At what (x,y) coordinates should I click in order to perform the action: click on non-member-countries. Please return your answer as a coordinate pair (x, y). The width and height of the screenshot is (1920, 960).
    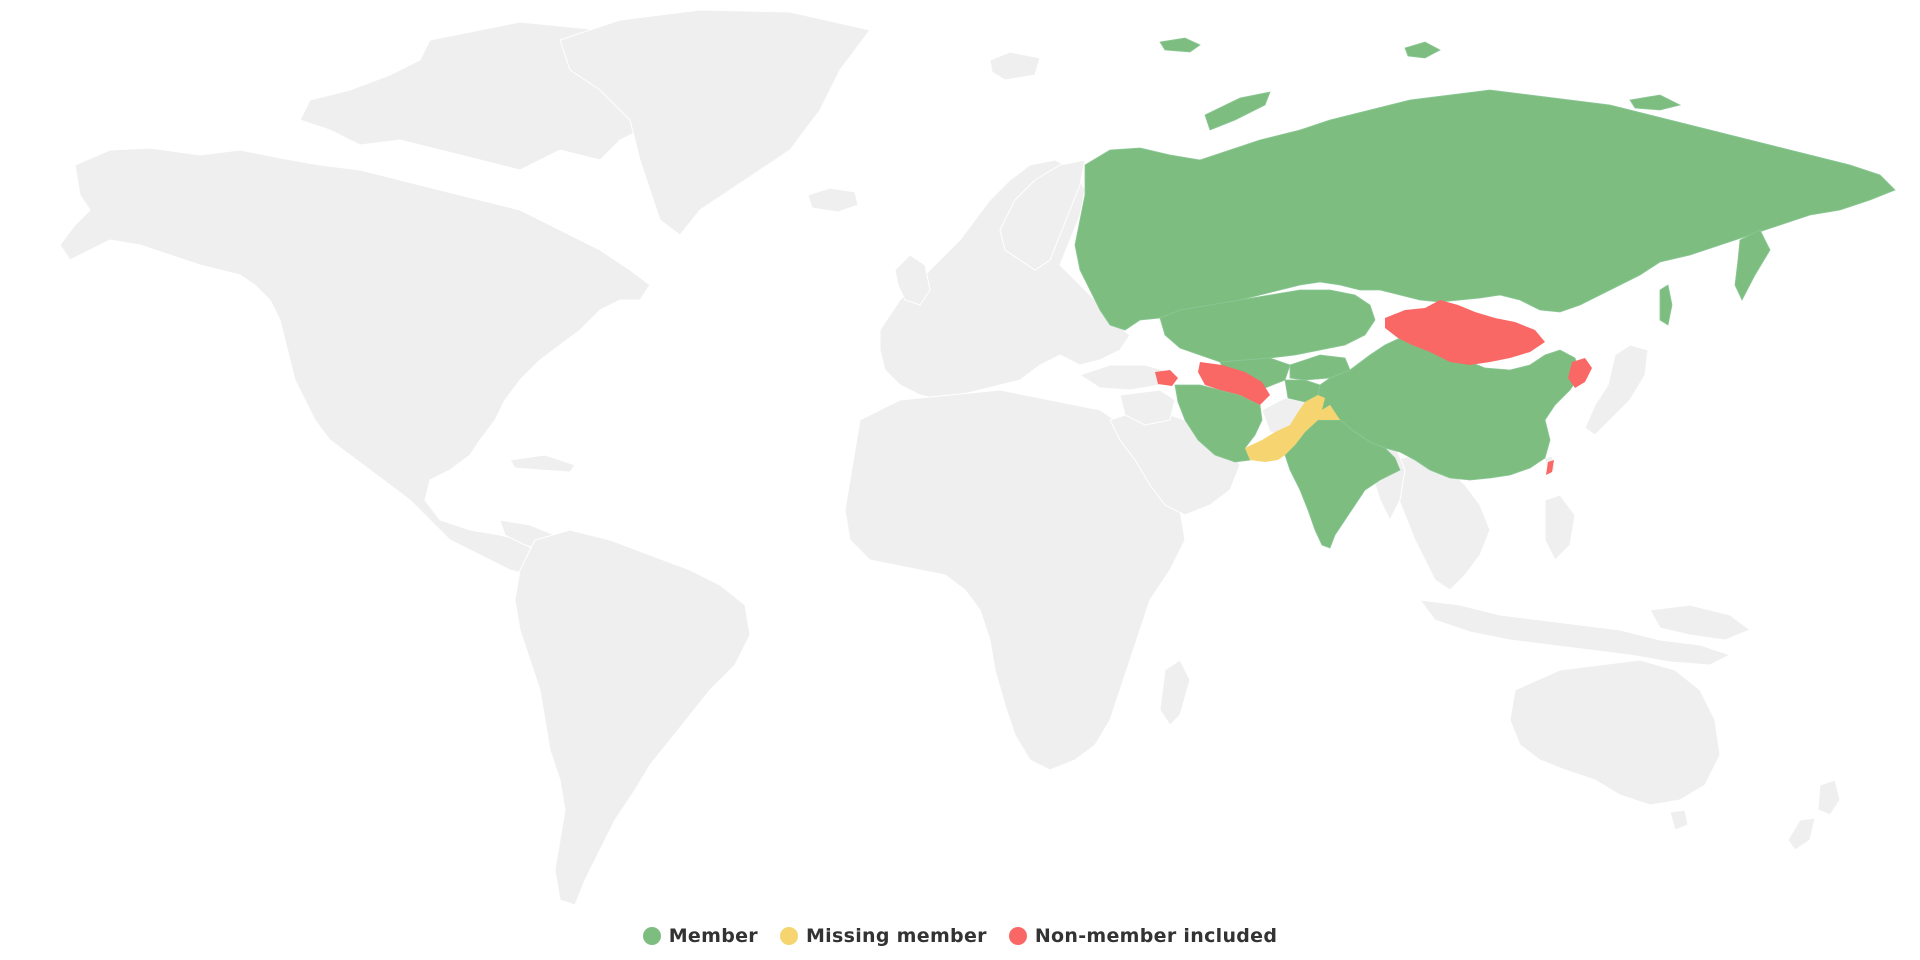
    Looking at the image, I should click on (1373, 387).